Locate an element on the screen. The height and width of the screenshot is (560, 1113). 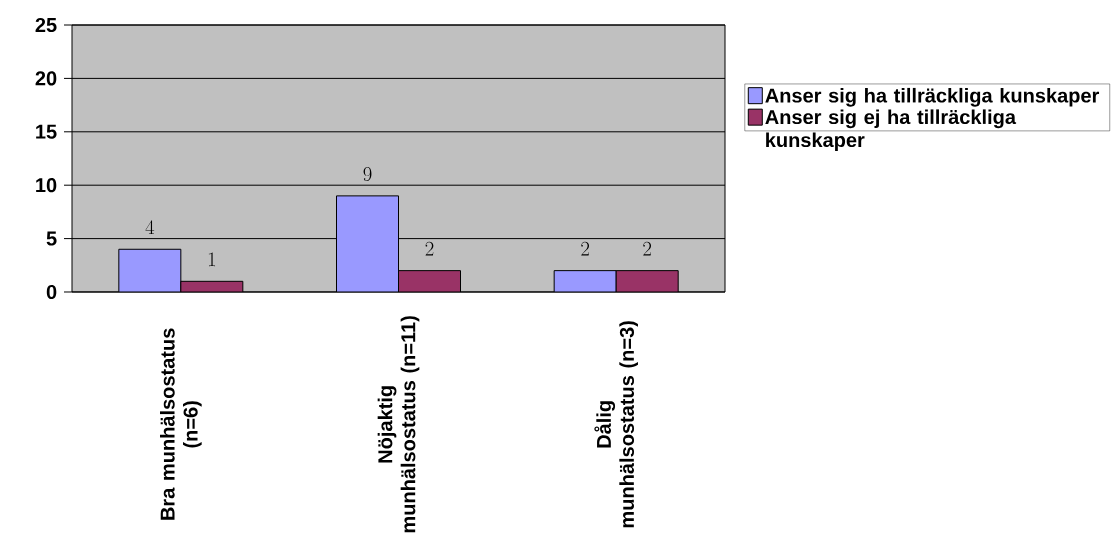
data-label: 9 is located at coordinates (367, 174).